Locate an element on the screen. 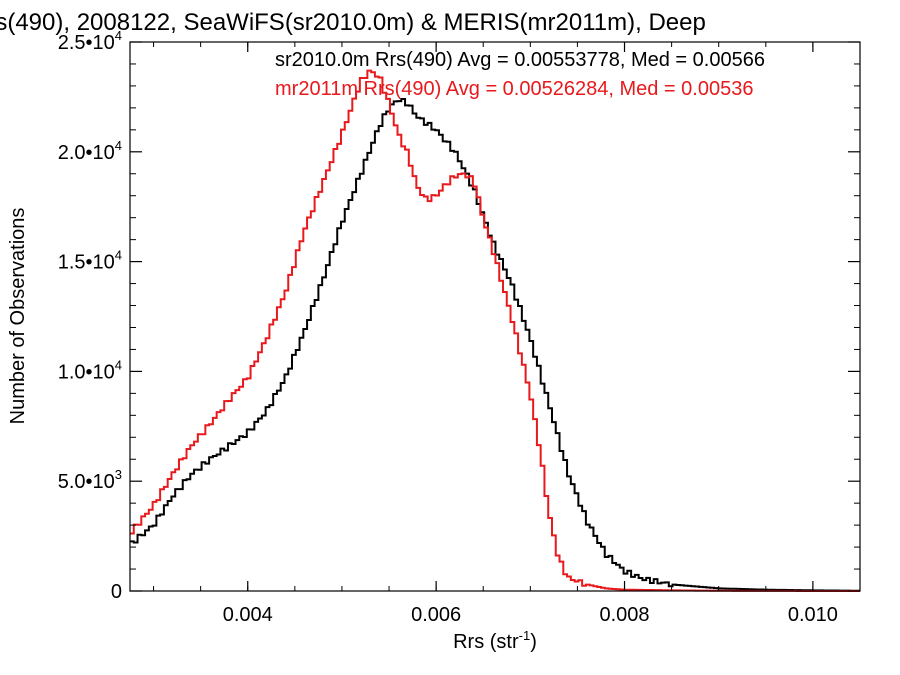 The image size is (900, 675). y-tick-label: 5.0•103 is located at coordinates (90, 480).